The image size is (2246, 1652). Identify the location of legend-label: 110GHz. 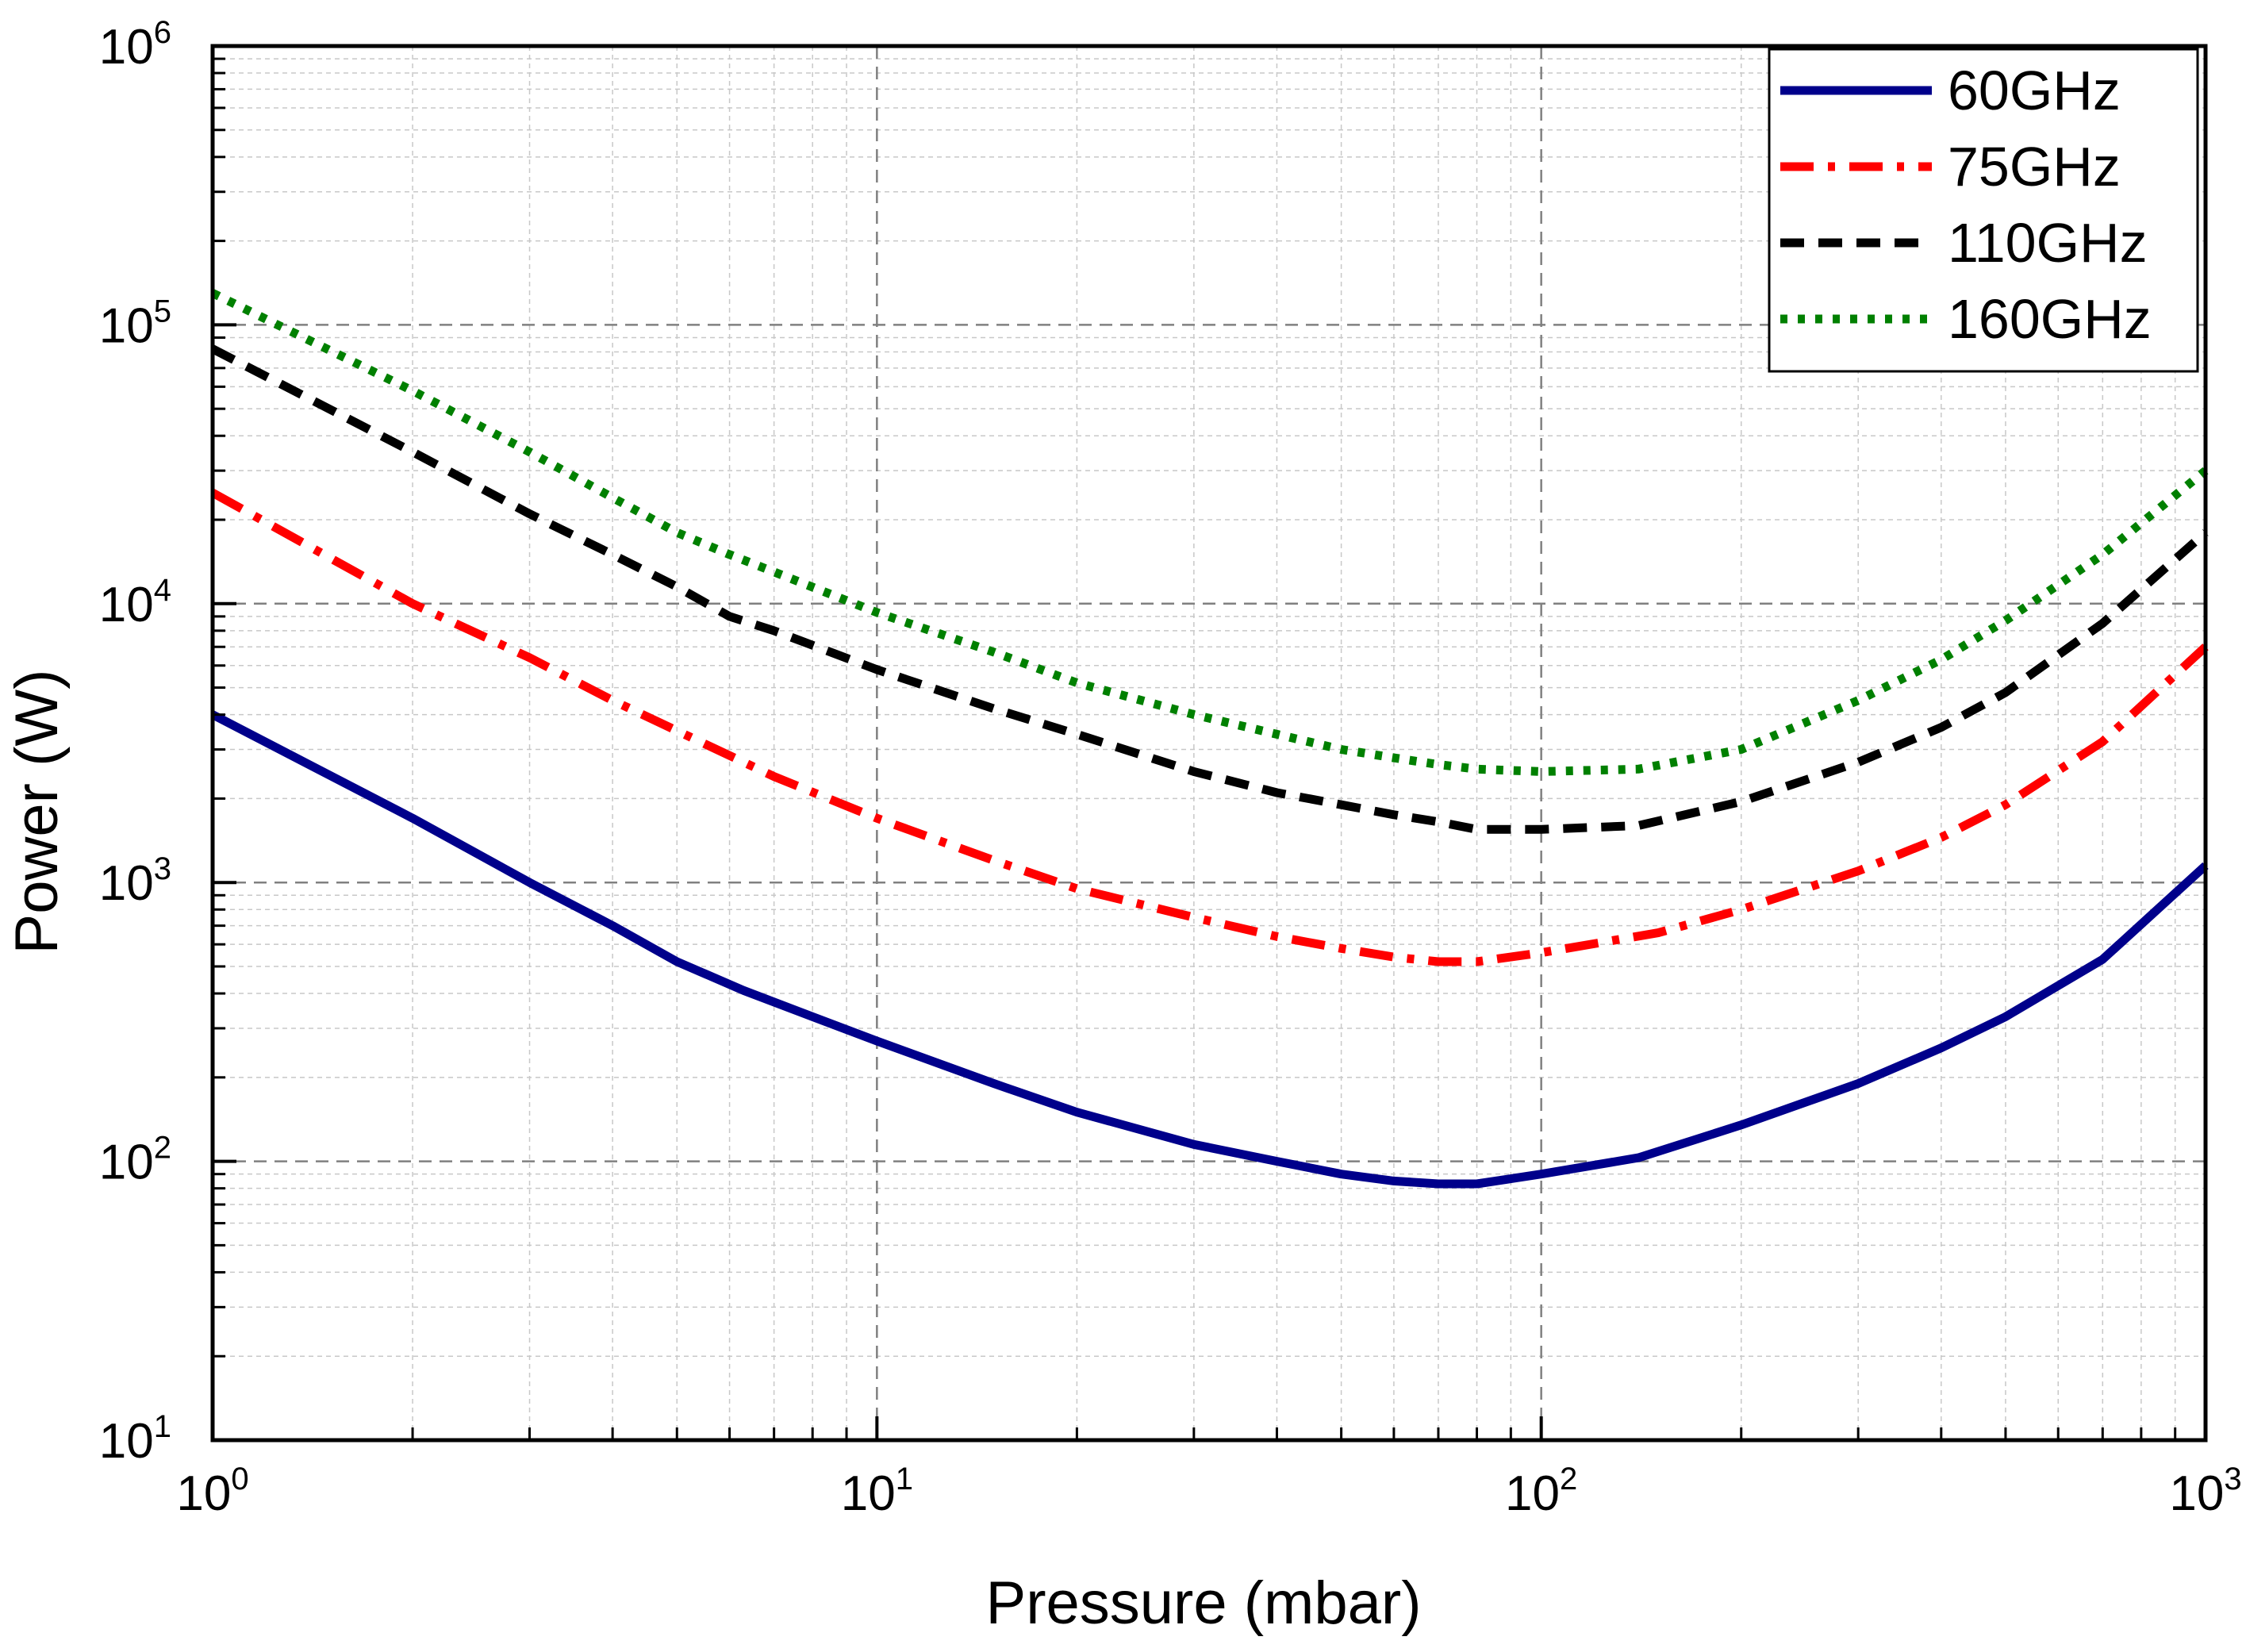
(2048, 243).